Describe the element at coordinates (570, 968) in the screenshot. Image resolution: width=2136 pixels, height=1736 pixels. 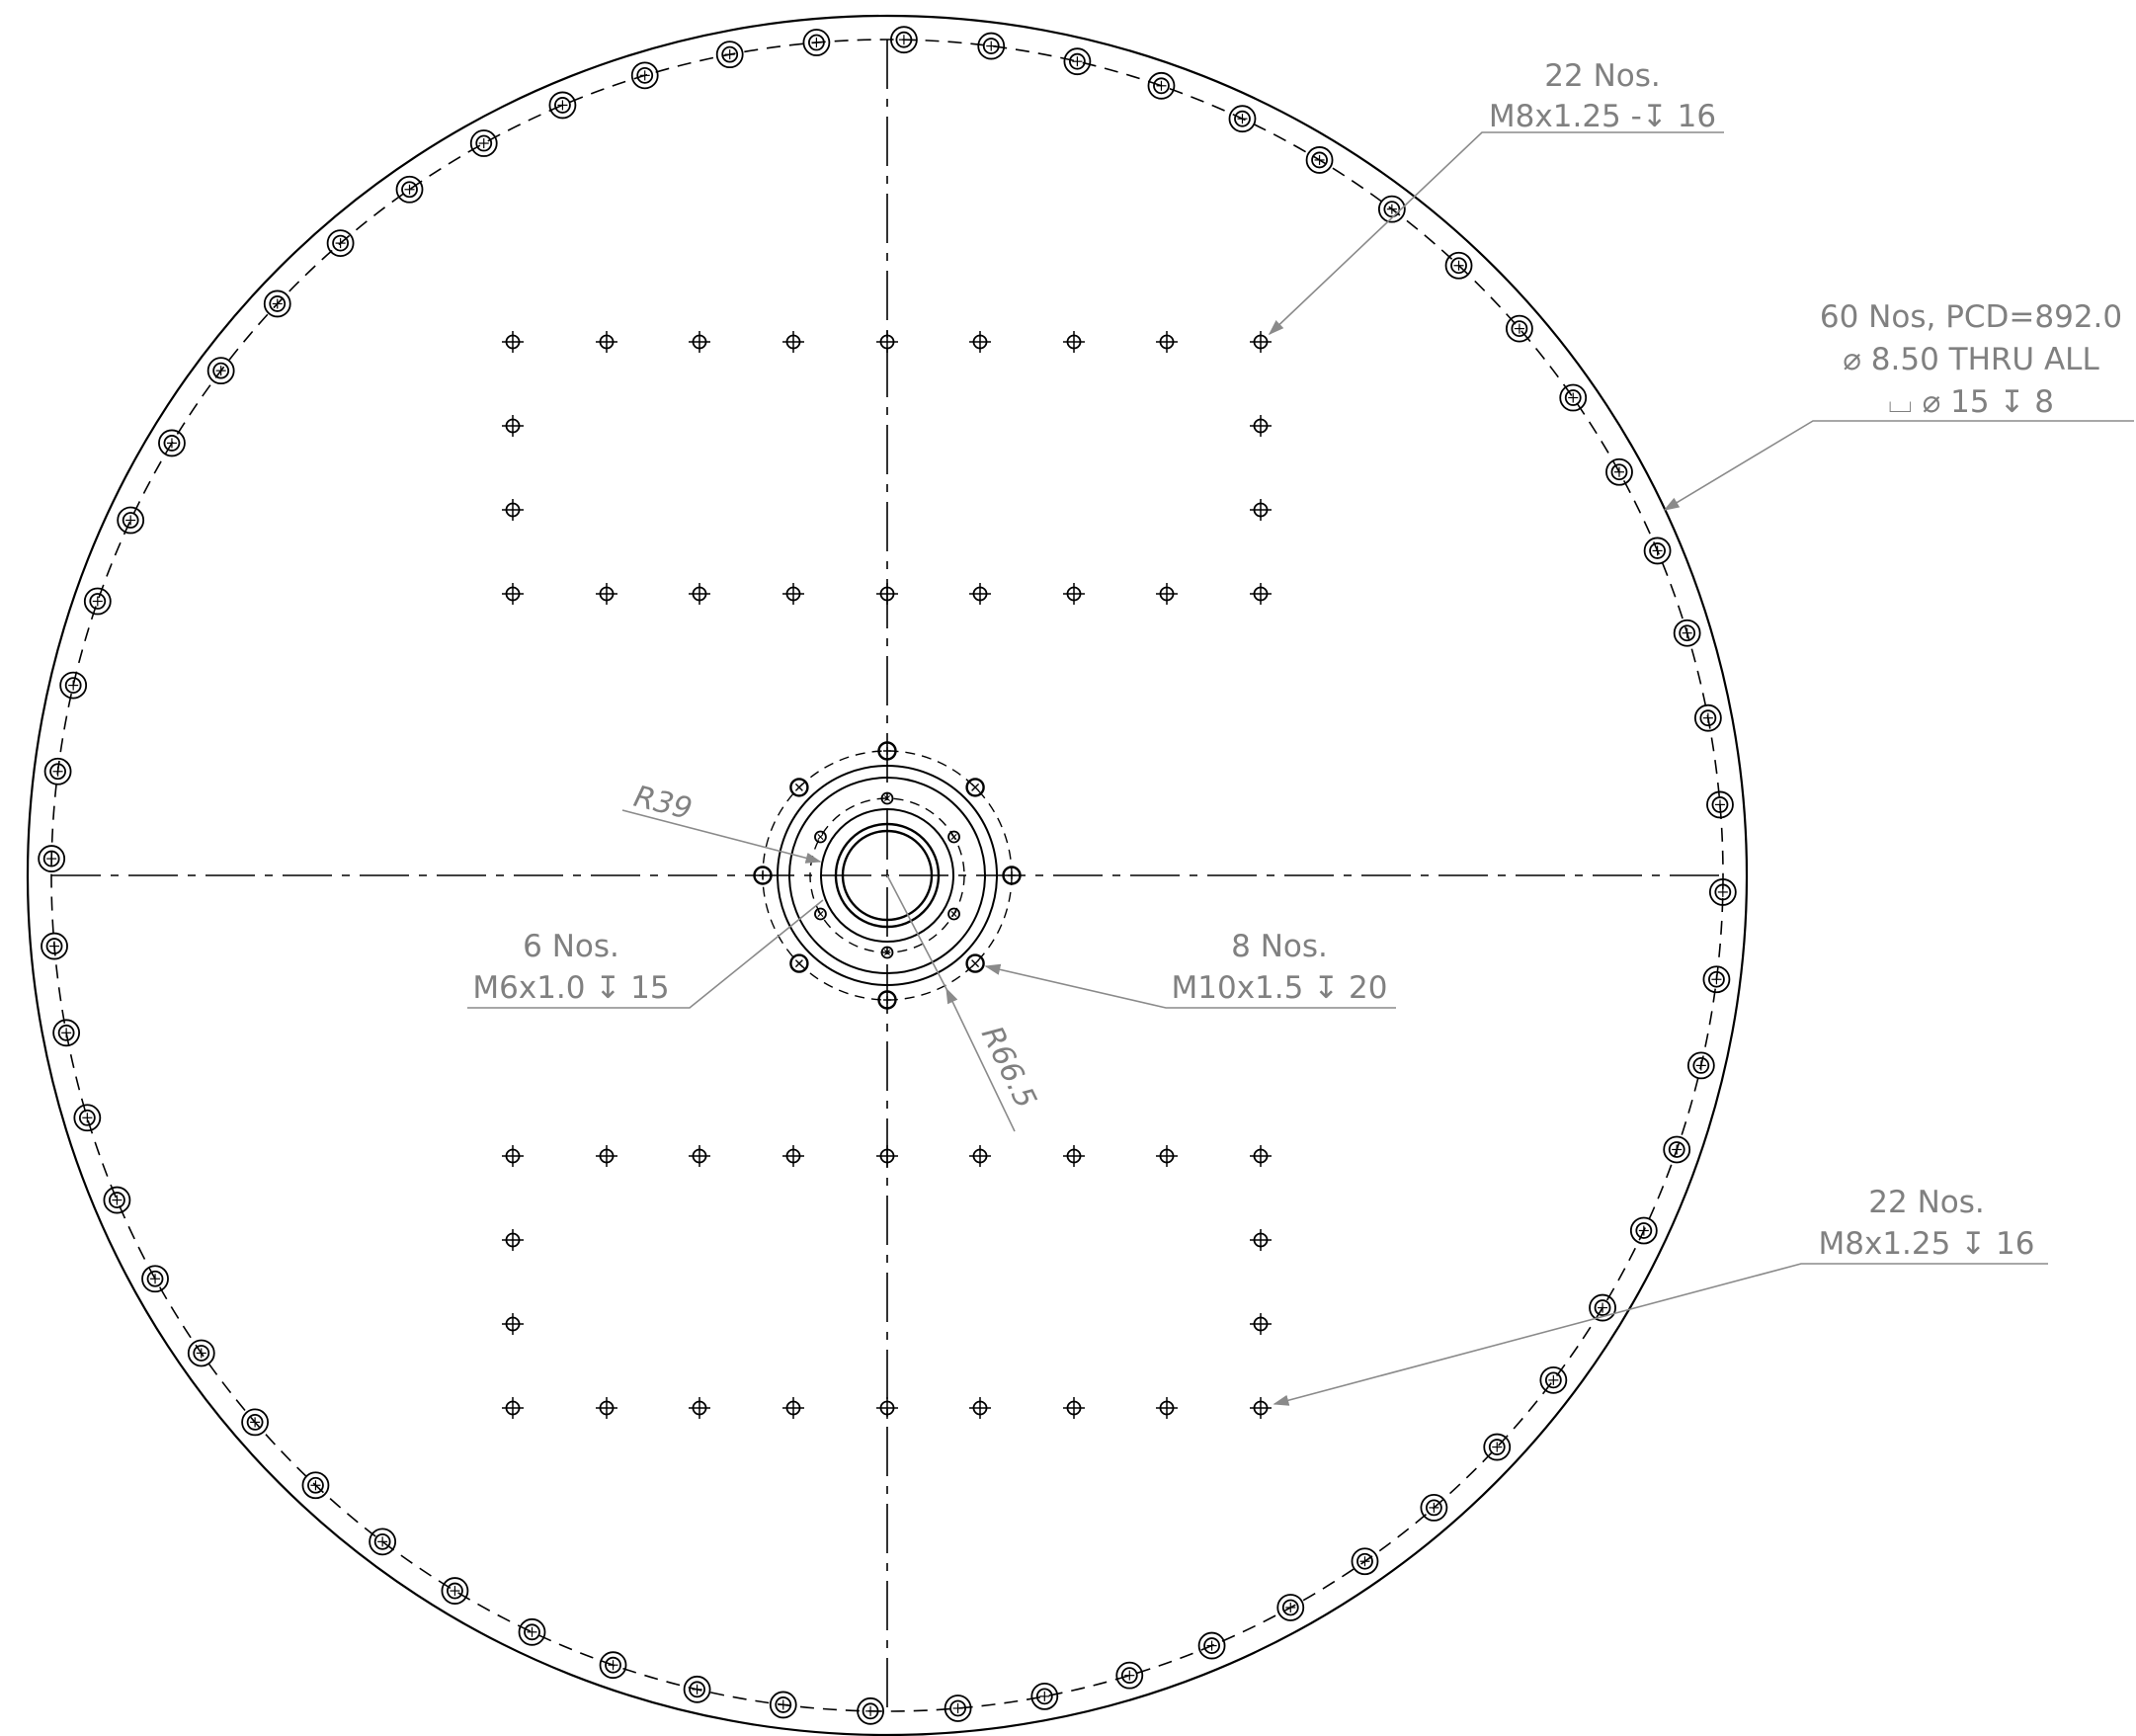
I see `callout-hub-m6: 6 Nos. M6x1.0 ↧ 15` at that location.